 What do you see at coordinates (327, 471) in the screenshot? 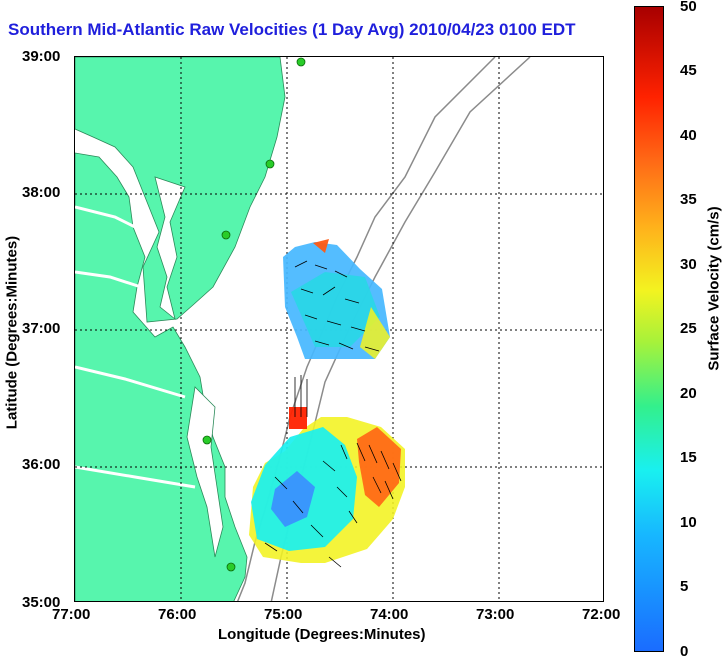
I see `velocity-field-south` at bounding box center [327, 471].